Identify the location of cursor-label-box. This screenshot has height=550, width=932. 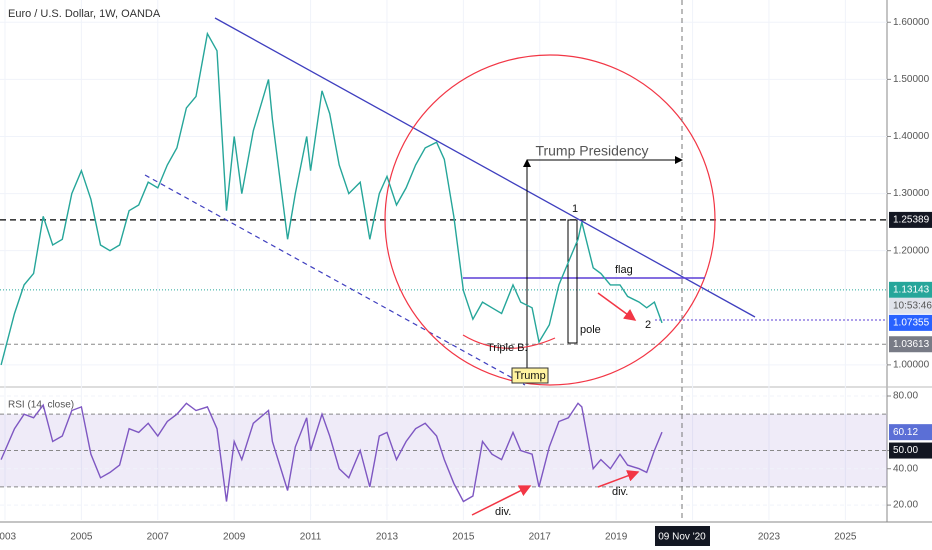
(682, 536).